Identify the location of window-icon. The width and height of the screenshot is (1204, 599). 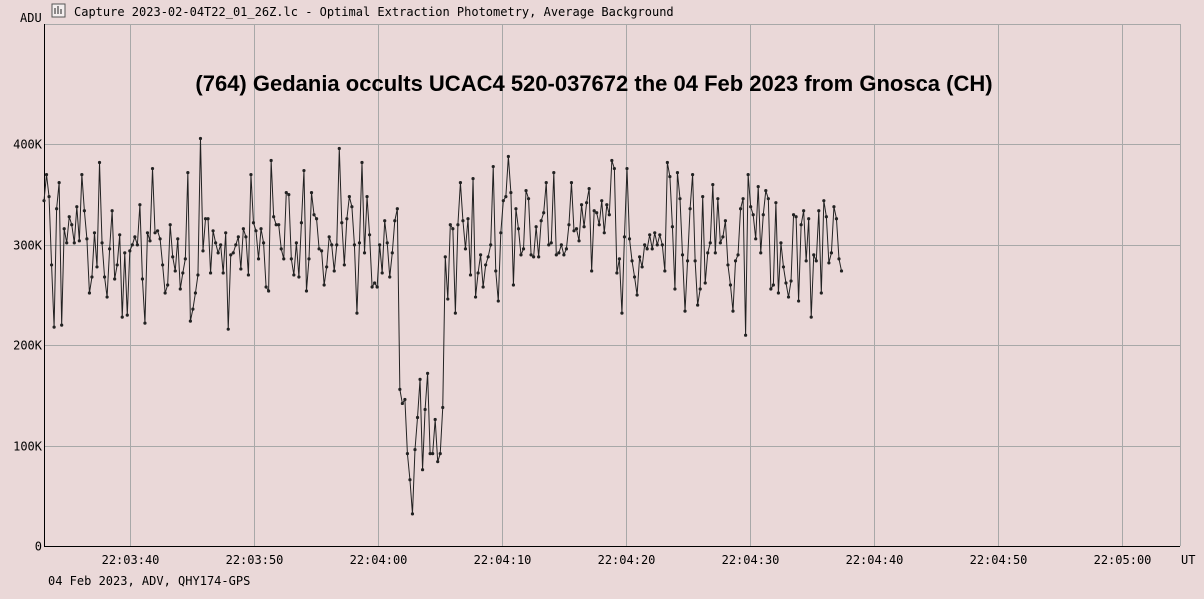
(58, 10).